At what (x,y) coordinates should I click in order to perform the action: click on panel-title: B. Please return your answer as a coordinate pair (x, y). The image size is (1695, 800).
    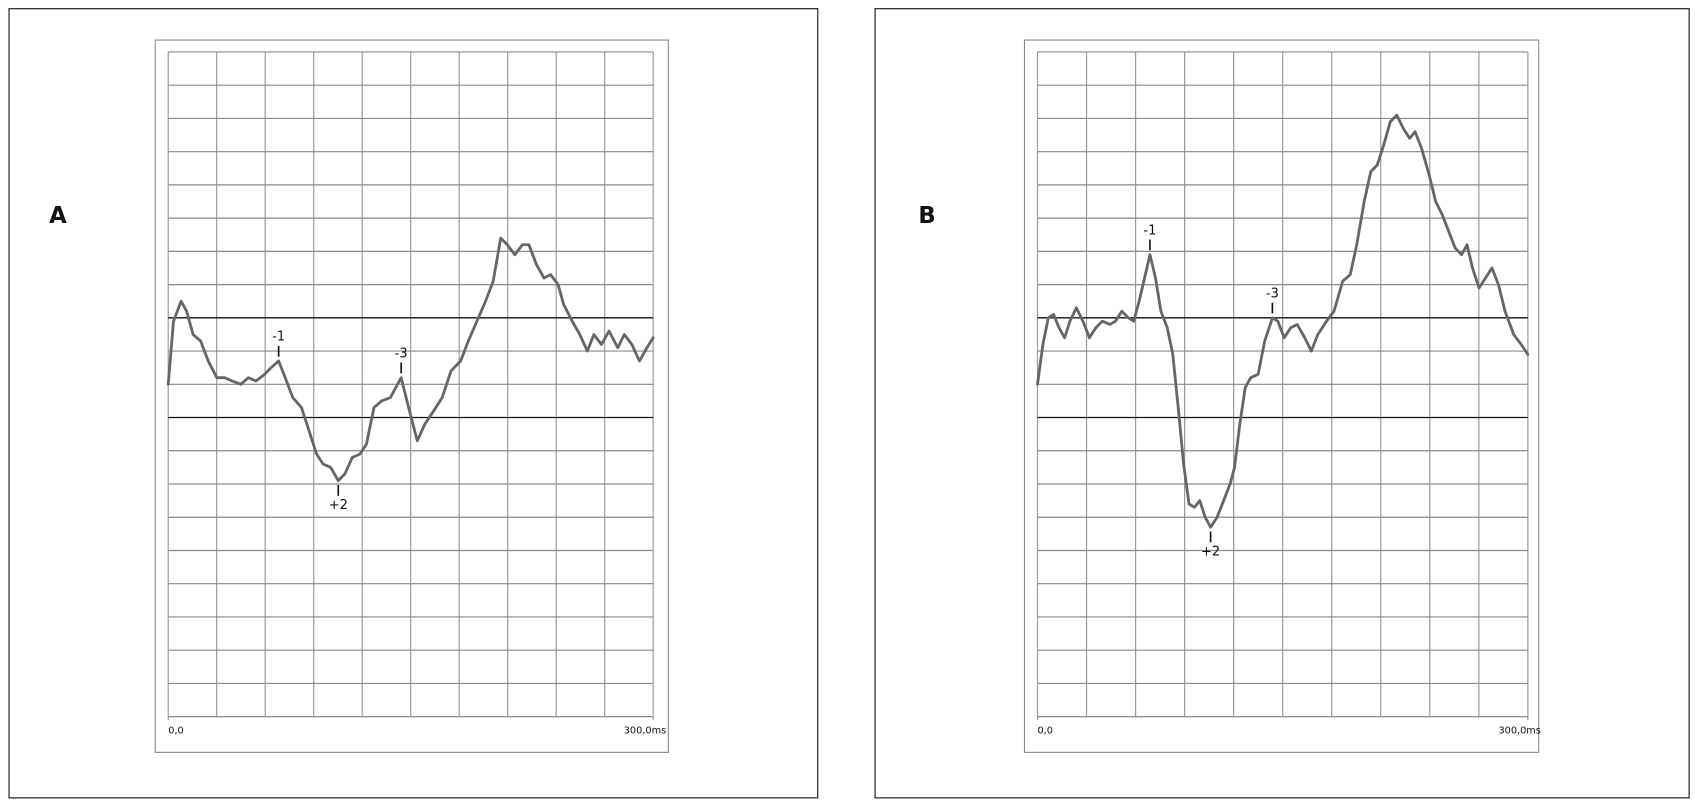
    Looking at the image, I should click on (926, 216).